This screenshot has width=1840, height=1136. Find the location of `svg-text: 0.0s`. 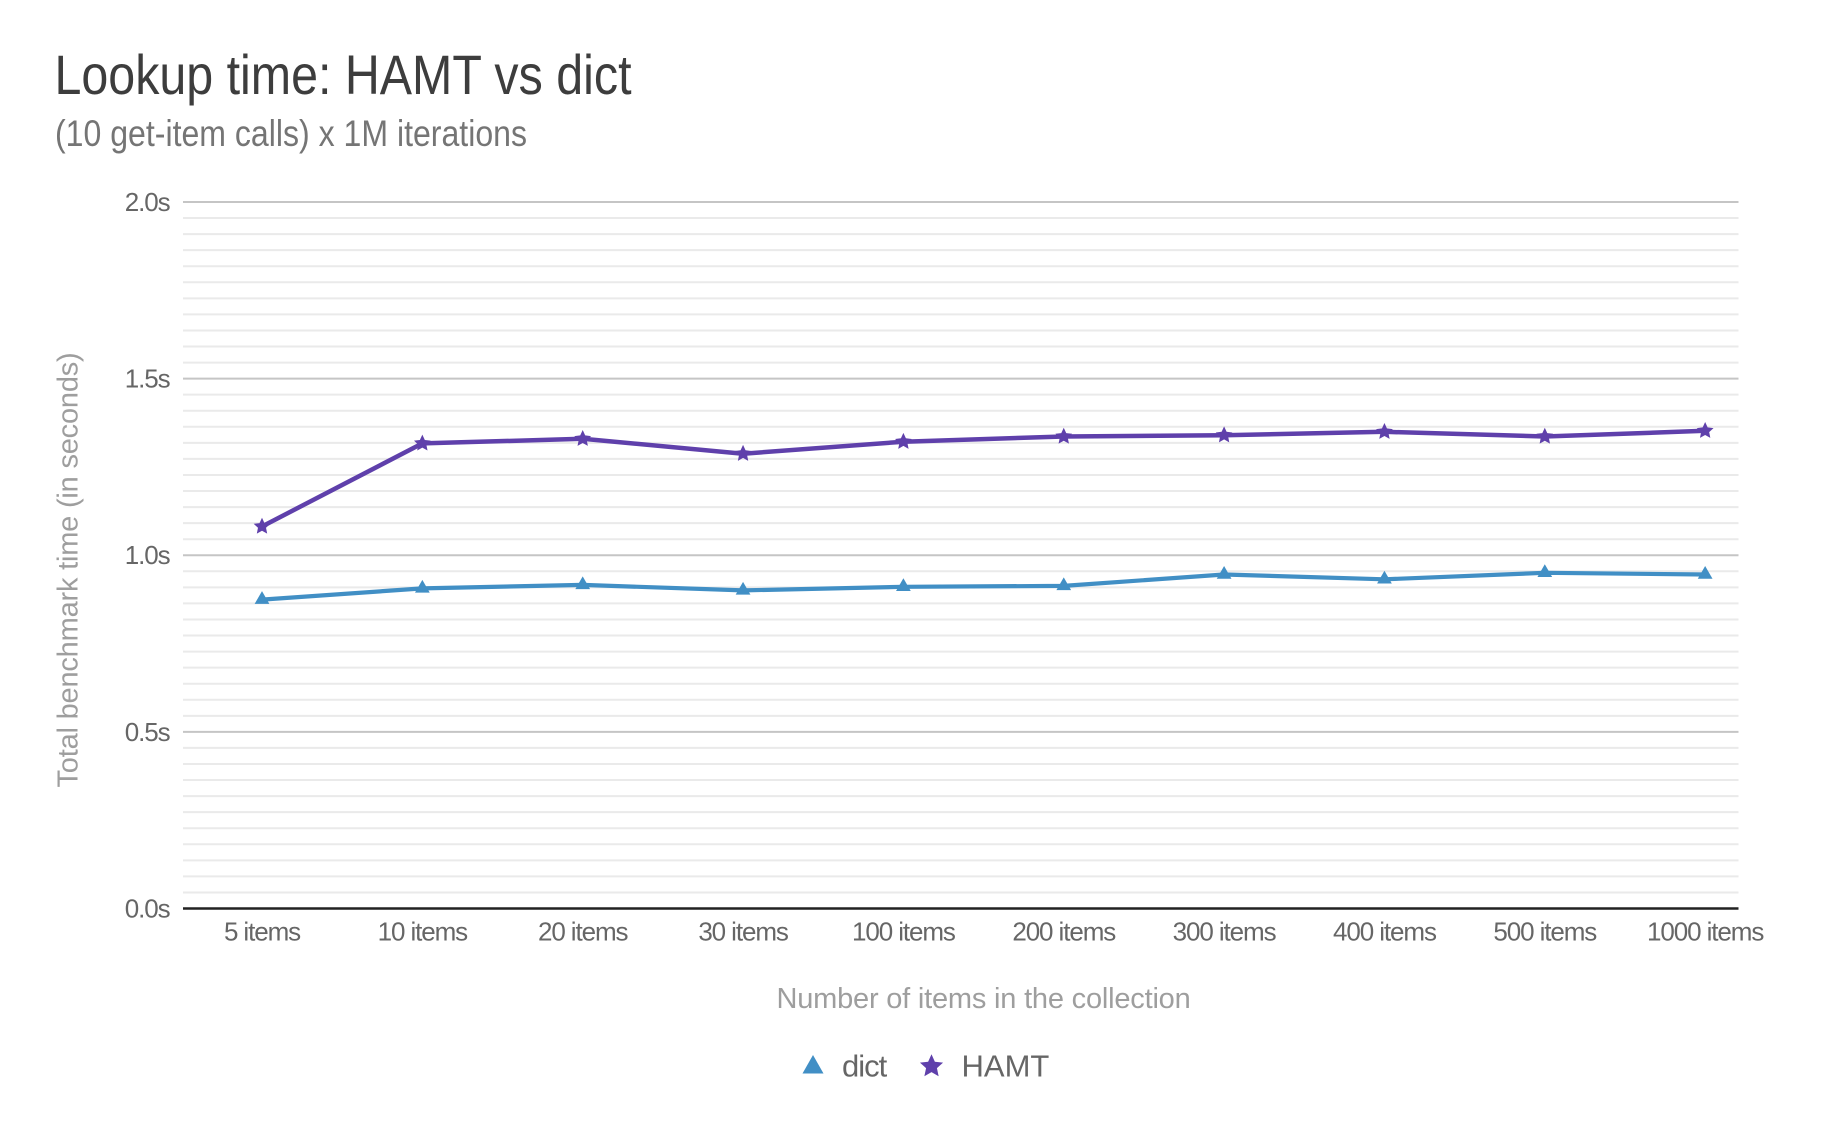

svg-text: 0.0s is located at coordinates (148, 908).